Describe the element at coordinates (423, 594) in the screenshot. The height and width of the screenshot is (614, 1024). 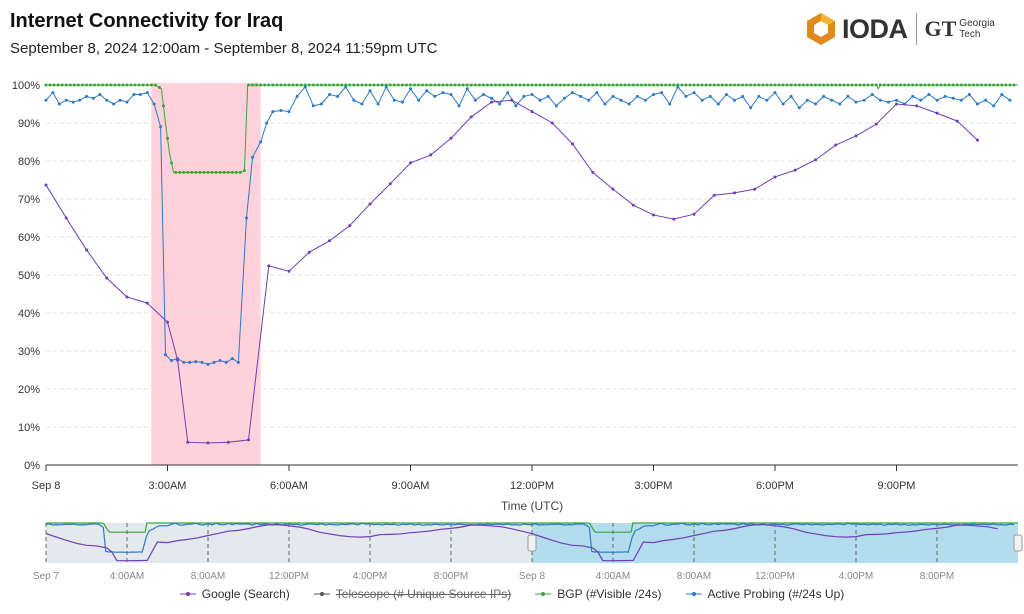
I see `legend-telescope-label: Telescope (# Unique Source IPs)` at that location.